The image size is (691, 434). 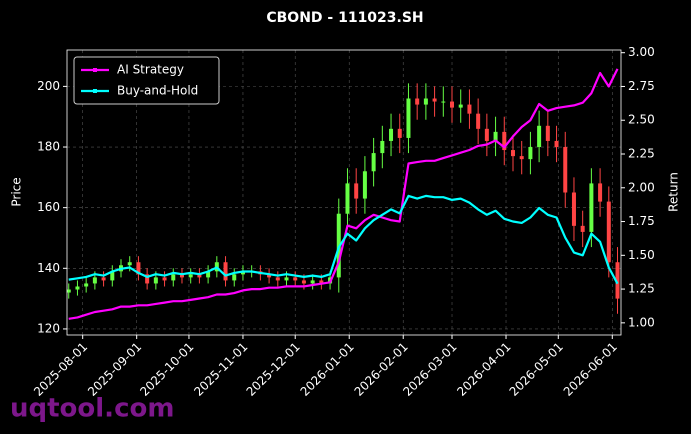 I want to click on y-tick-label: 140, so click(x=48, y=268).